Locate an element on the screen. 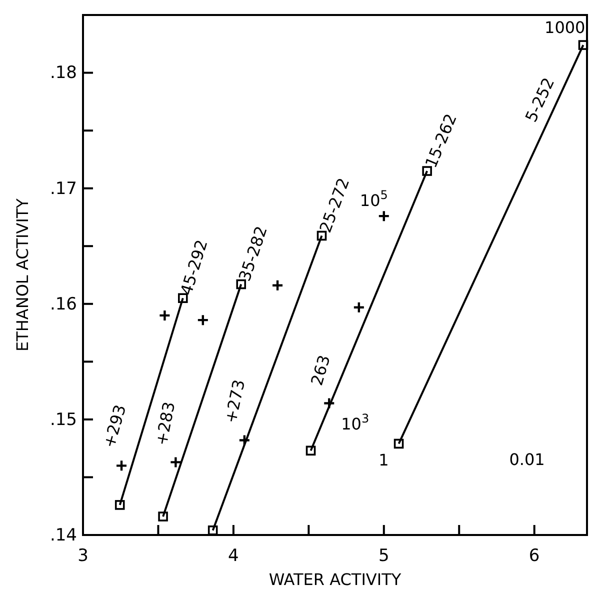 This screenshot has height=595, width=605. y-tick-label: .14 is located at coordinates (63, 535).